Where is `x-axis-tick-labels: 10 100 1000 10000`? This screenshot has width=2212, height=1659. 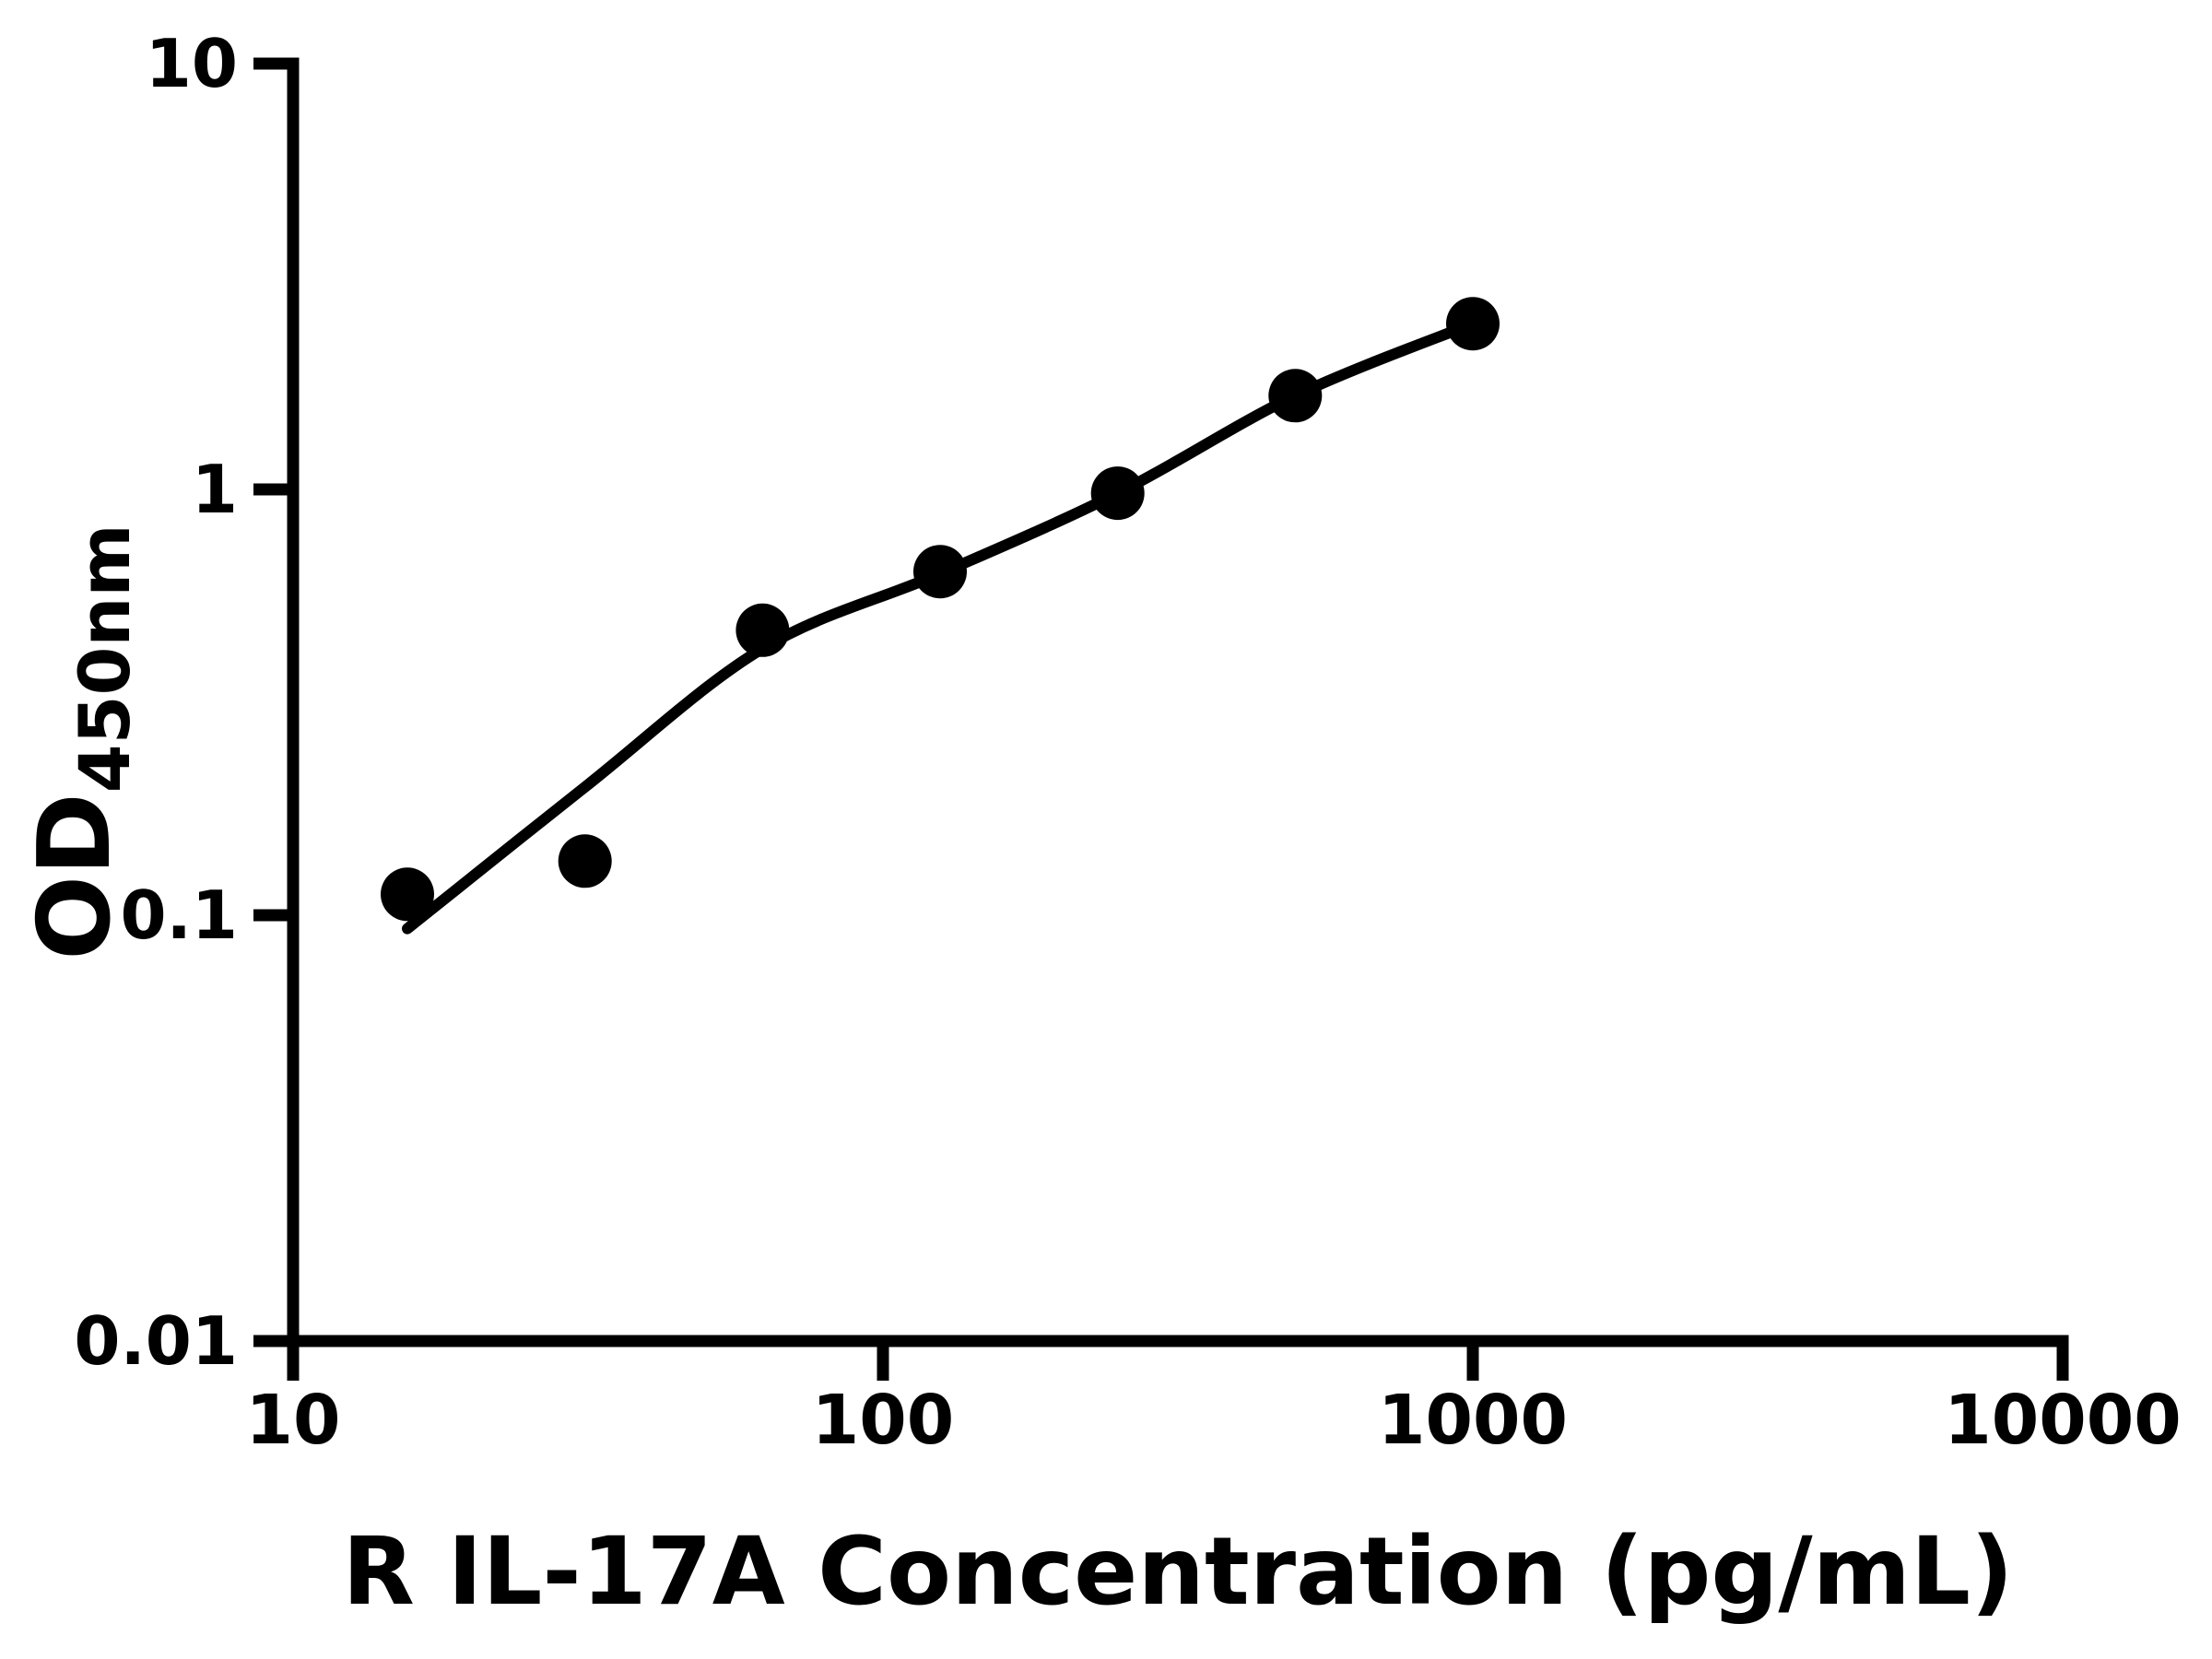 x-axis-tick-labels: 10 100 1000 10000 is located at coordinates (1214, 1420).